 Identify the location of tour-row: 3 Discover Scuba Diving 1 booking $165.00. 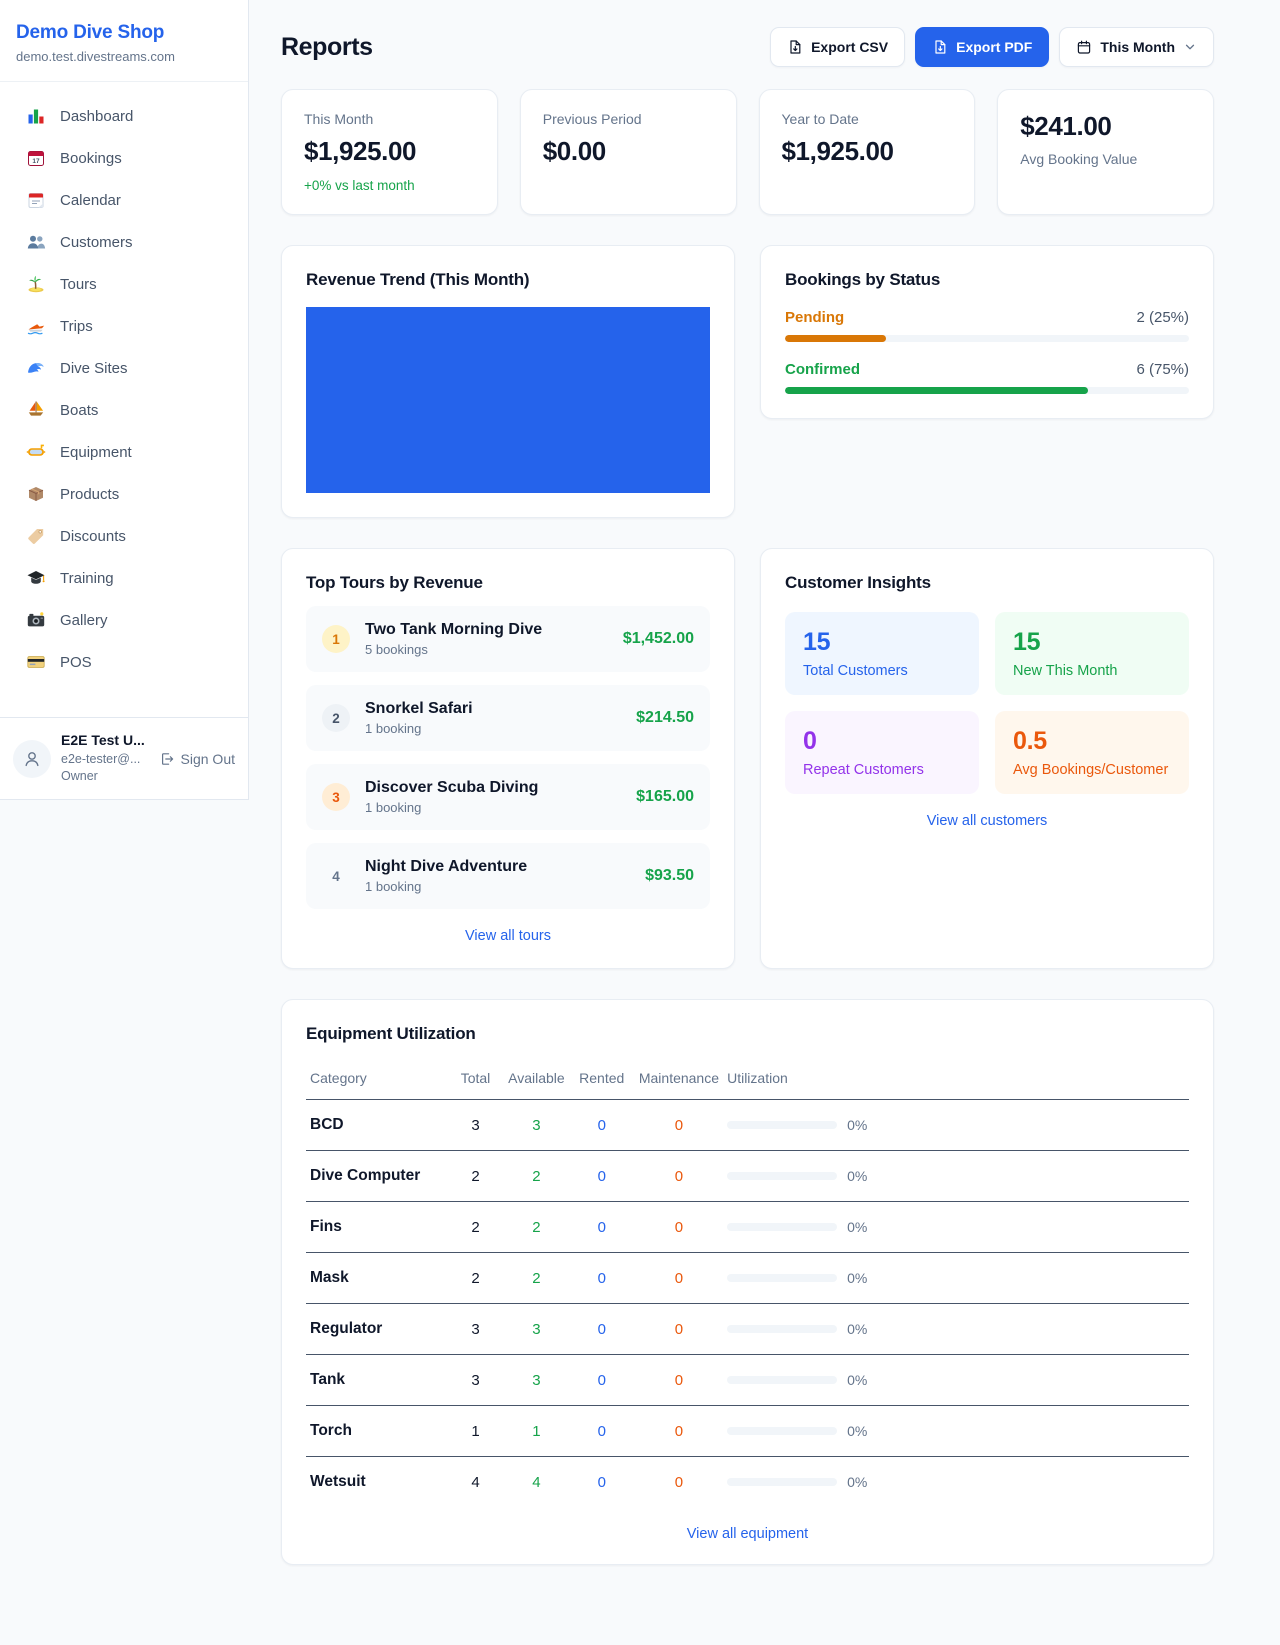
(508, 797).